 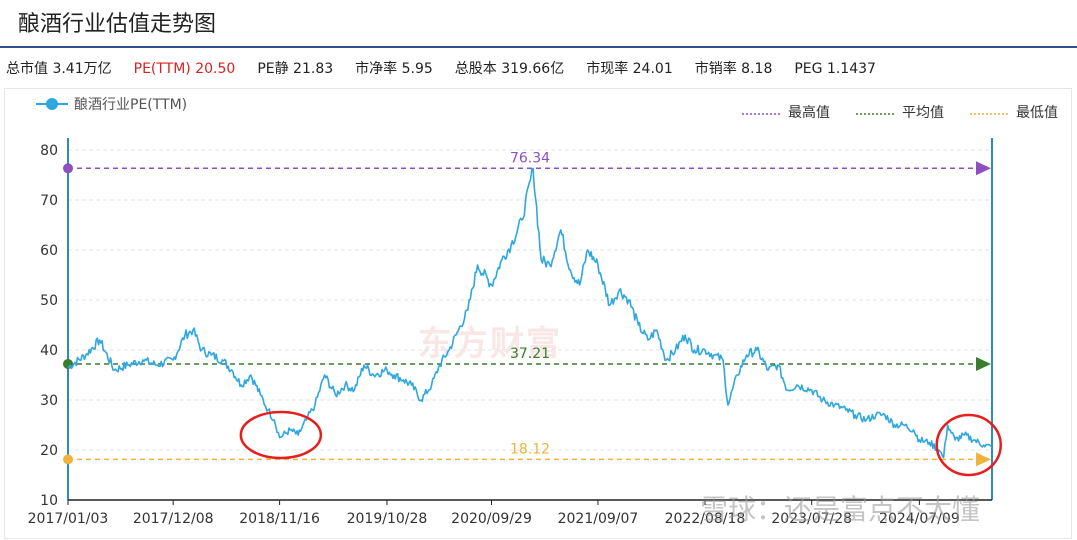 I want to click on reference-value-label: 37.21, so click(x=530, y=354).